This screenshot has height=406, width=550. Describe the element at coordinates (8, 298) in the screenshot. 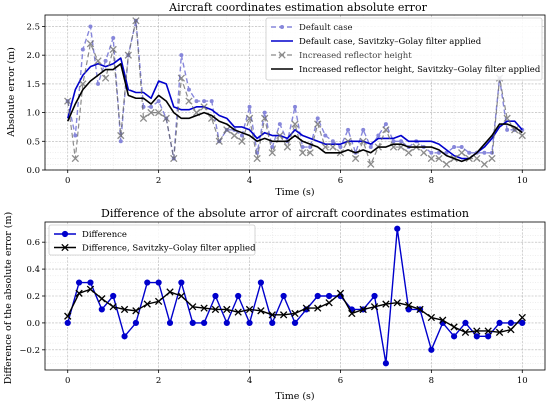

I see `y-axis-label: Difference of the absolute error (m)` at that location.